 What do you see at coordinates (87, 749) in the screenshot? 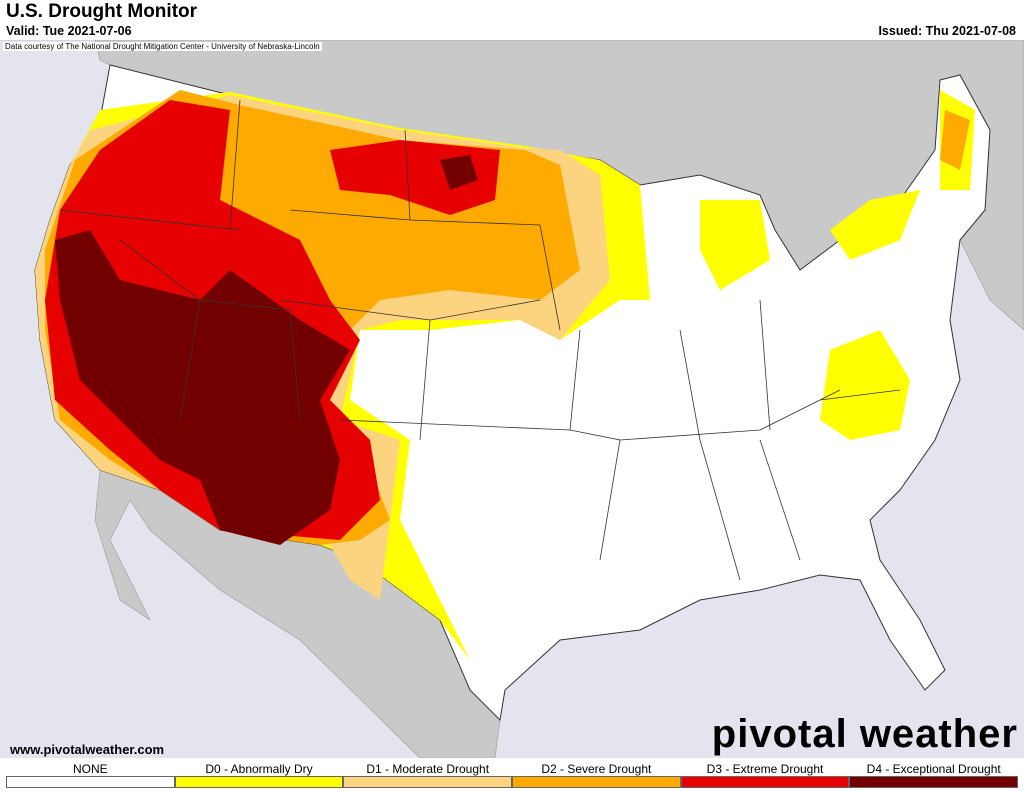
I see `website-url: www.pivotalweather.com` at bounding box center [87, 749].